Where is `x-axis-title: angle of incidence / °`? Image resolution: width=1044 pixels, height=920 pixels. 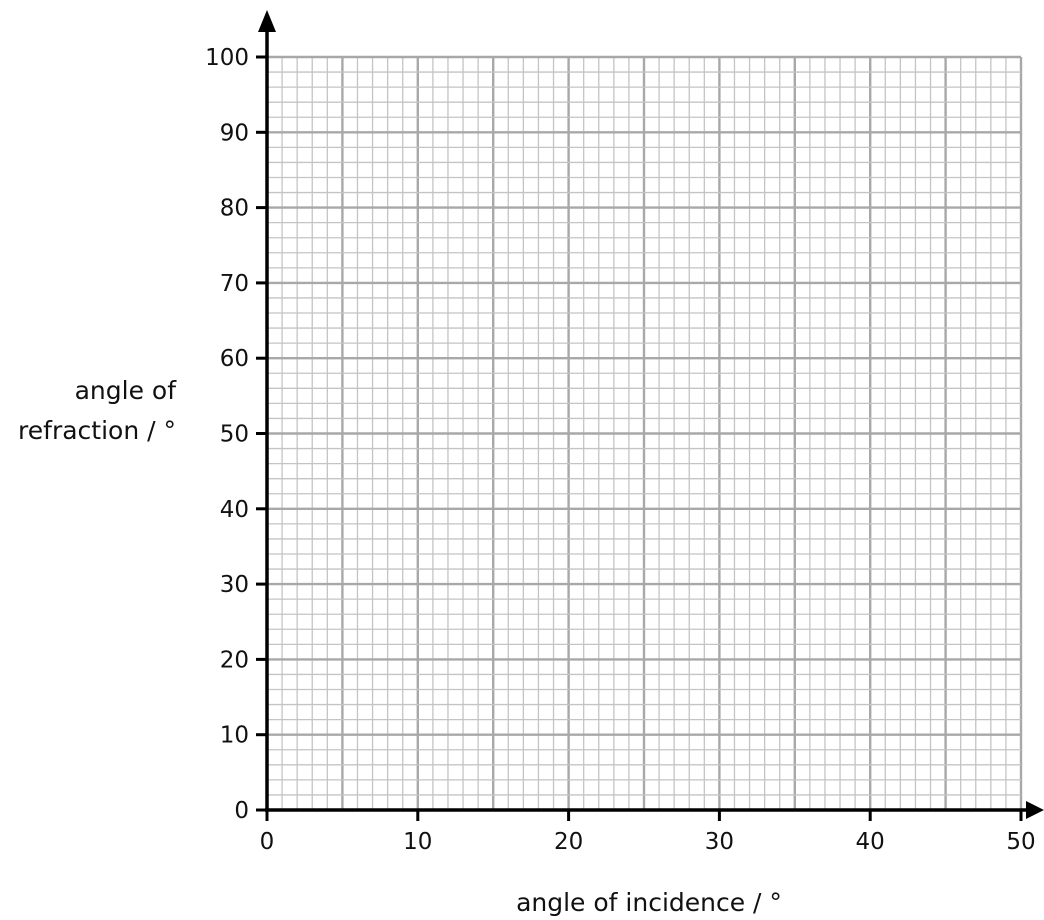 x-axis-title: angle of incidence / ° is located at coordinates (649, 902).